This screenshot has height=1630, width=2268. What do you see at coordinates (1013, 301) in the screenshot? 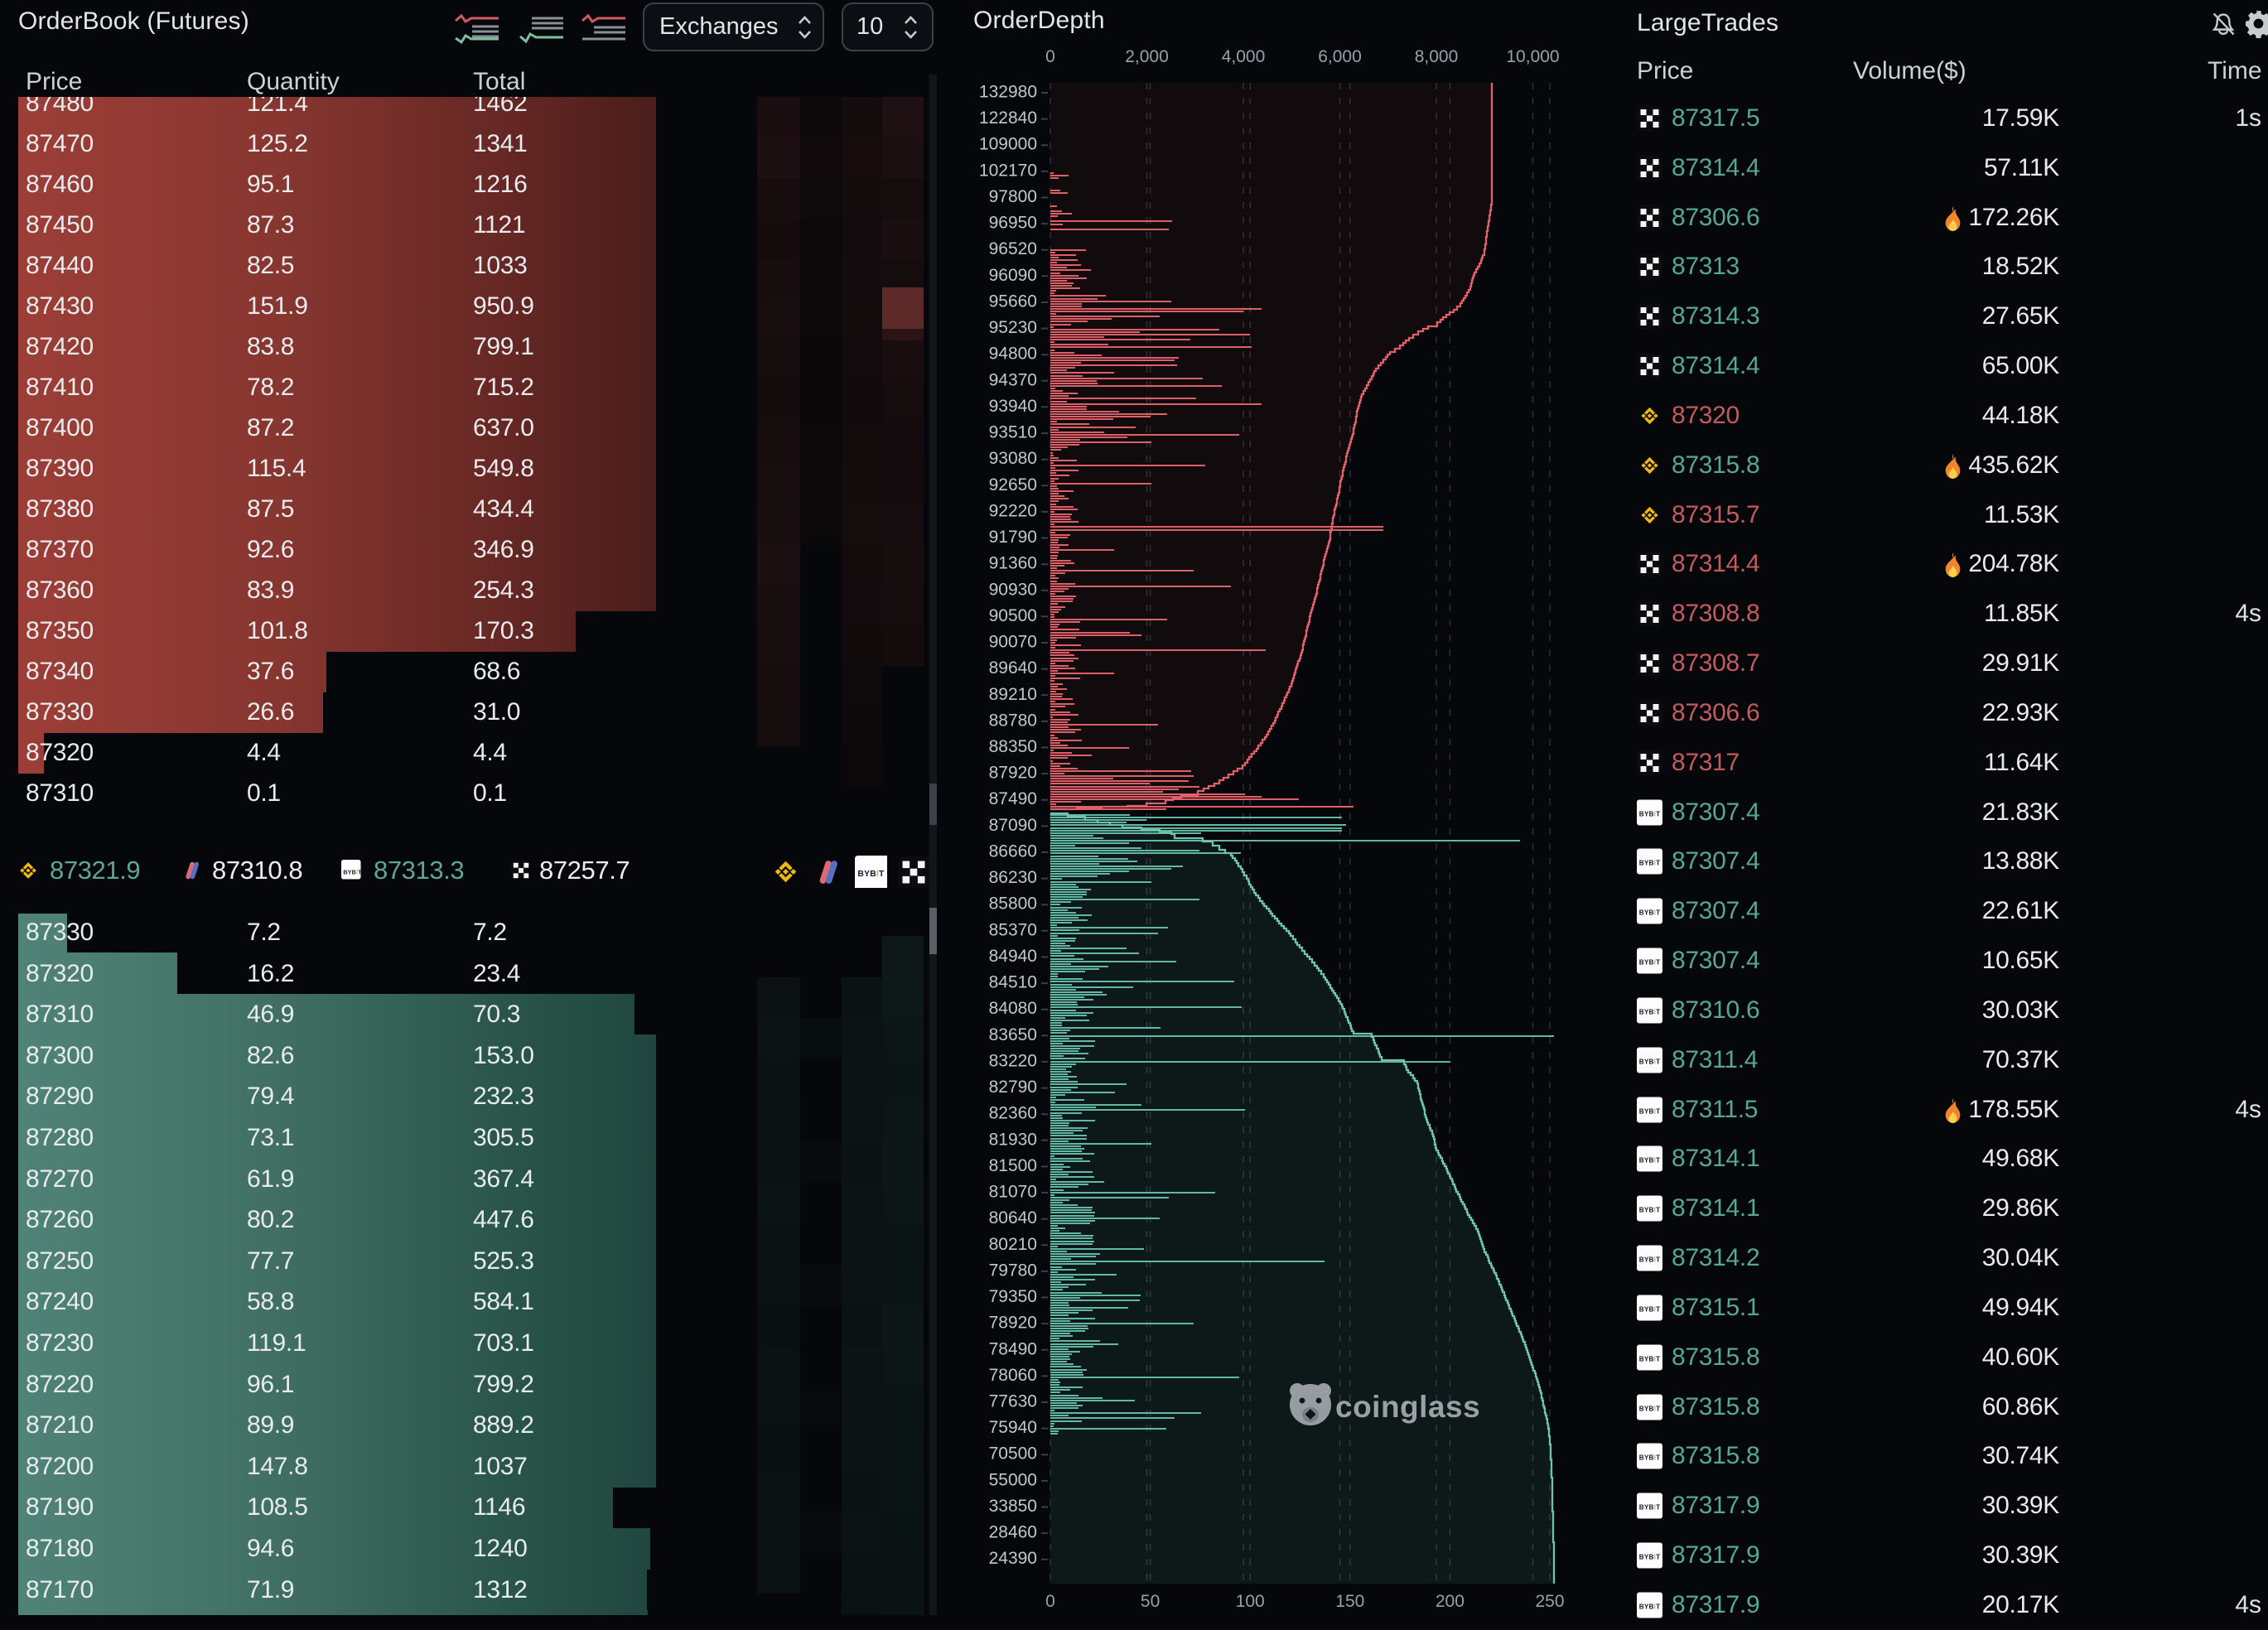
I see `svg-text: 95660` at bounding box center [1013, 301].